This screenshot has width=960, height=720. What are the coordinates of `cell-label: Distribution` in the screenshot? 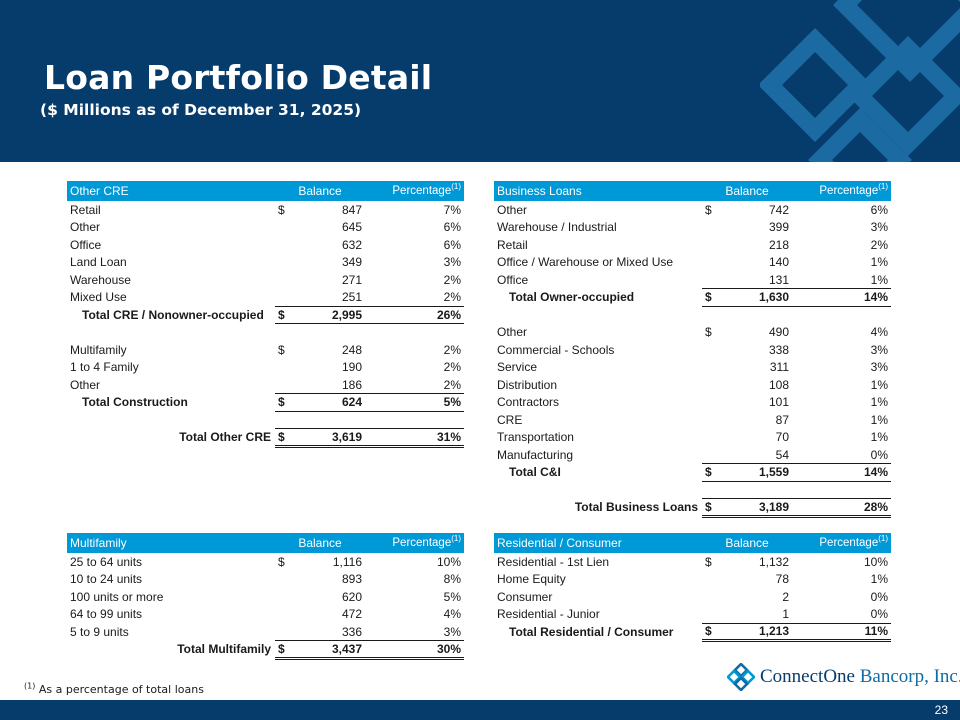 It's located at (527, 384).